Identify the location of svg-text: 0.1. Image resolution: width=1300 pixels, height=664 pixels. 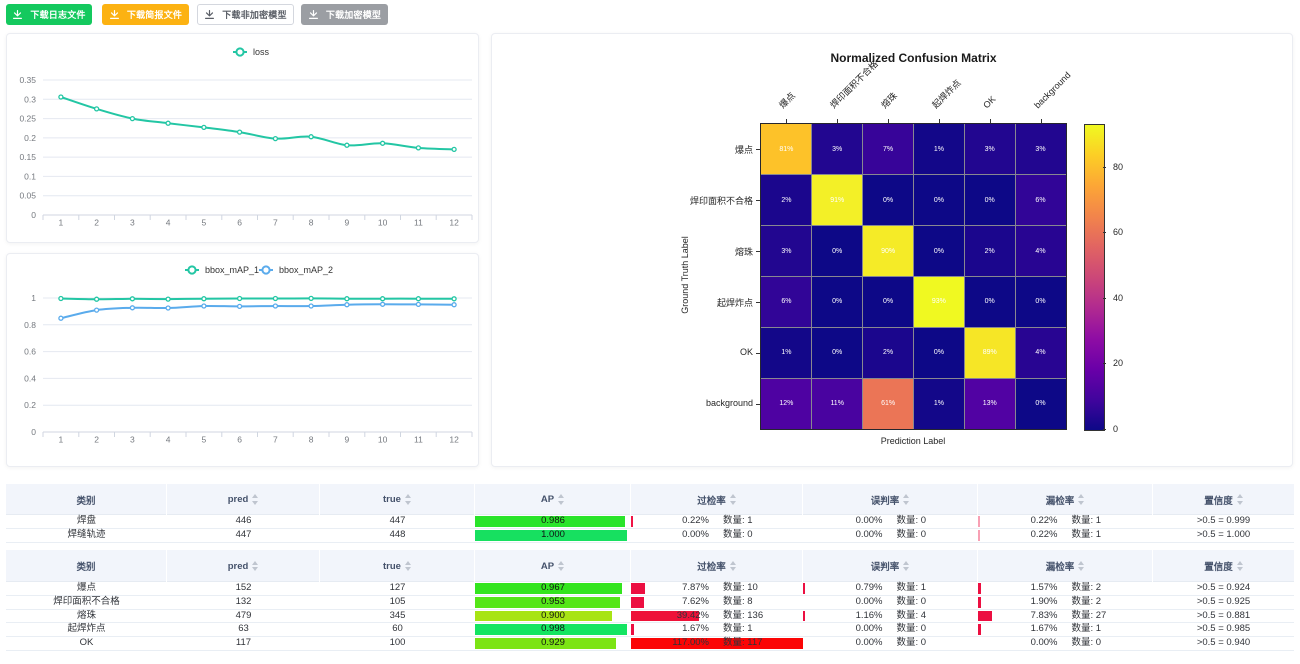
(30, 176).